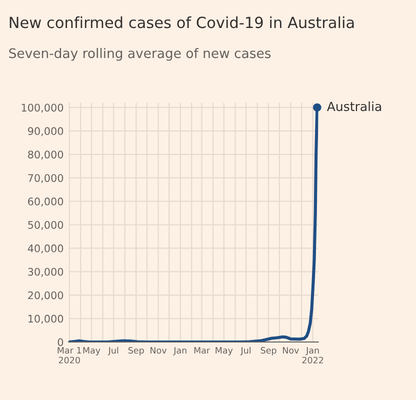 The height and width of the screenshot is (400, 416). Describe the element at coordinates (43, 108) in the screenshot. I see `y-tick-label: 100,000` at that location.